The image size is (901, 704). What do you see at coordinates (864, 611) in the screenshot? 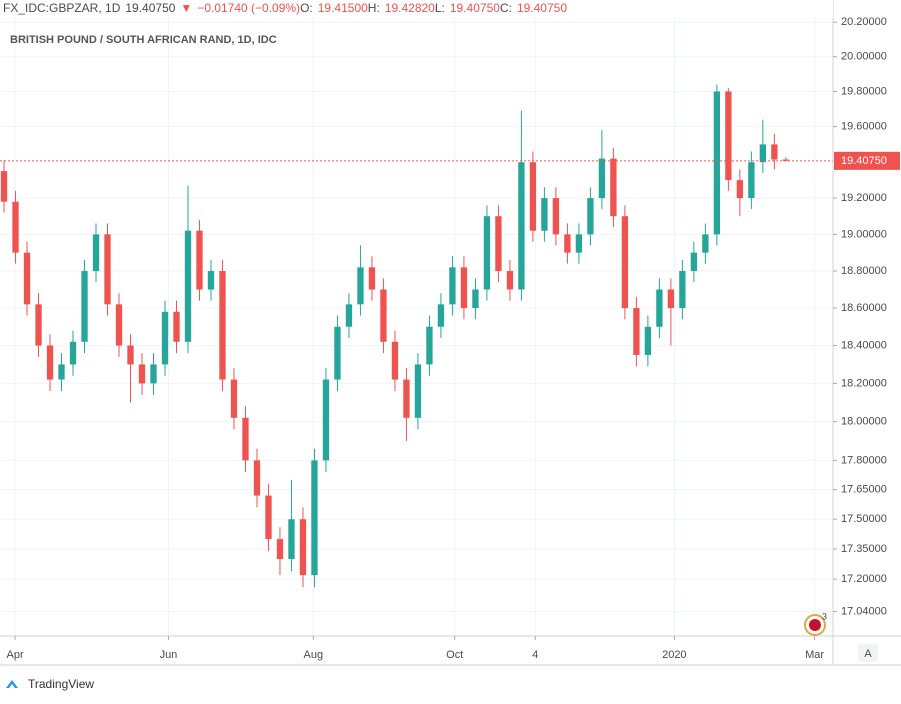
I see `y-tick-label: 17.04000` at bounding box center [864, 611].